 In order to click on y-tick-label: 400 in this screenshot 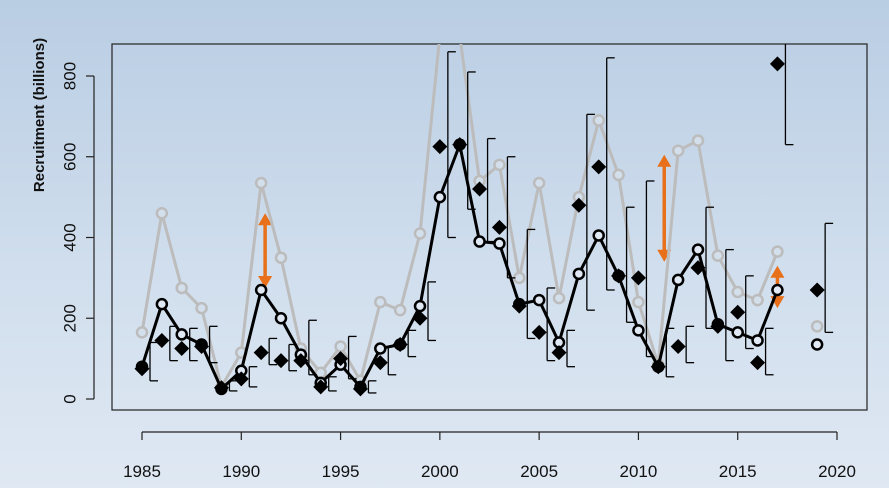, I will do `click(70, 237)`.